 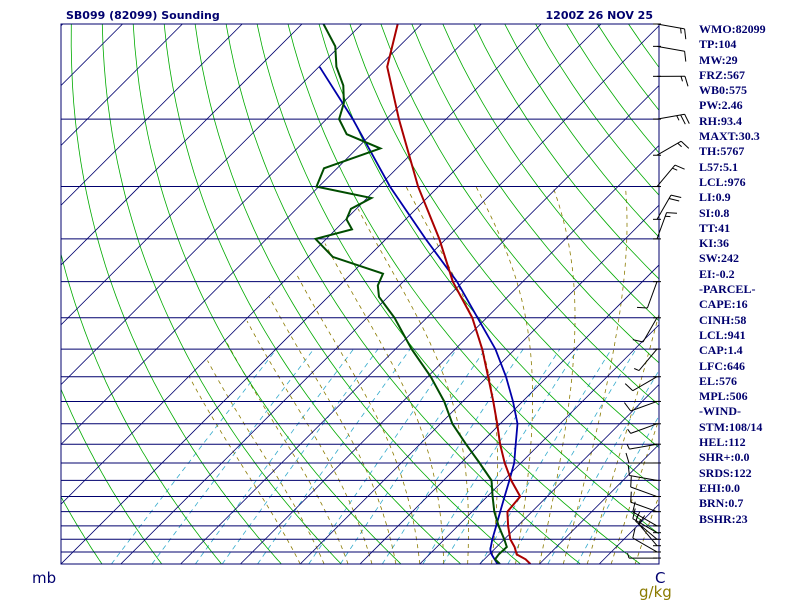 What do you see at coordinates (720, 487) in the screenshot?
I see `index-item: EHI:0.0` at bounding box center [720, 487].